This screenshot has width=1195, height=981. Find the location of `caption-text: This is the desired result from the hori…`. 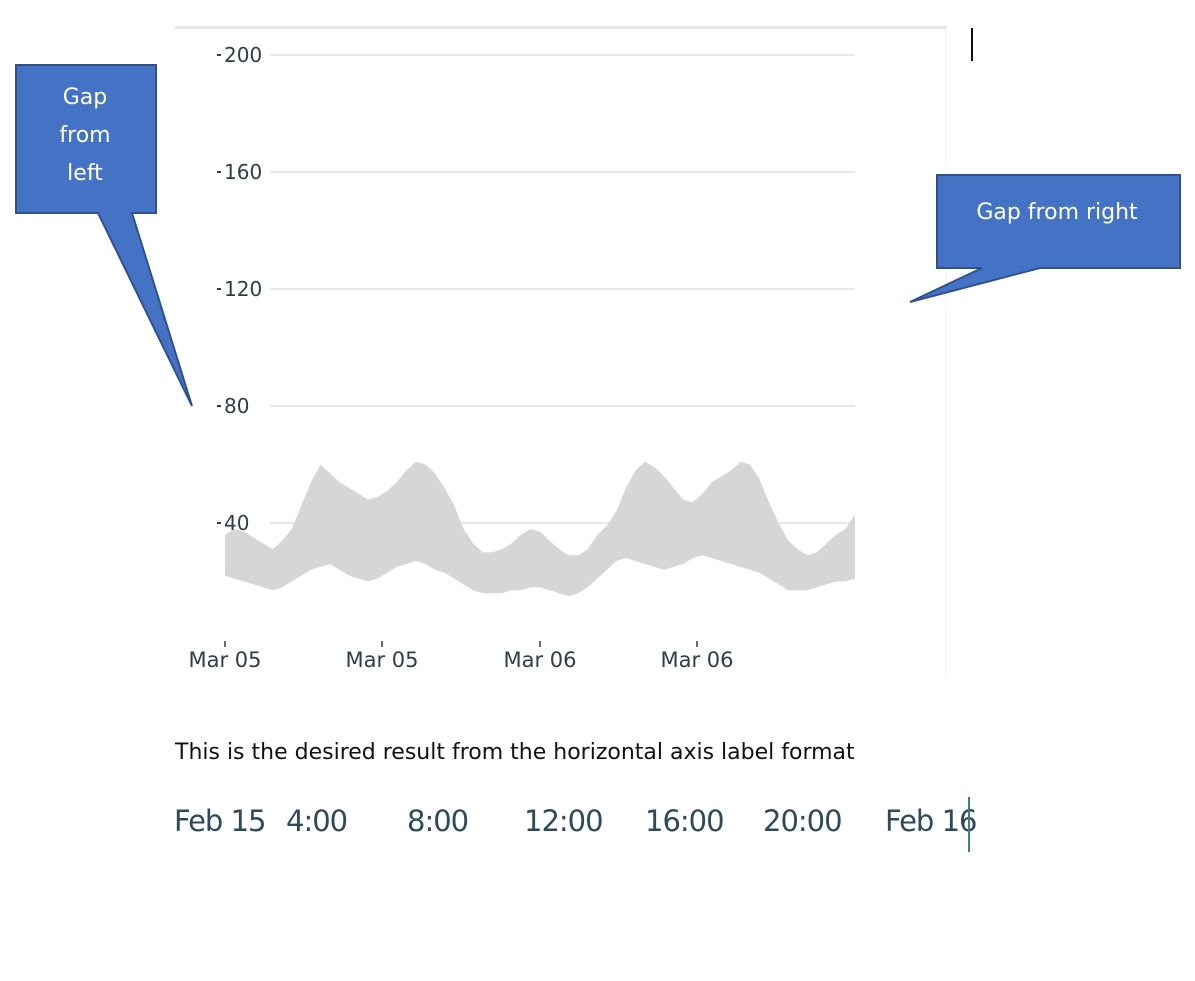

caption-text: This is the desired result from the hori… is located at coordinates (515, 752).